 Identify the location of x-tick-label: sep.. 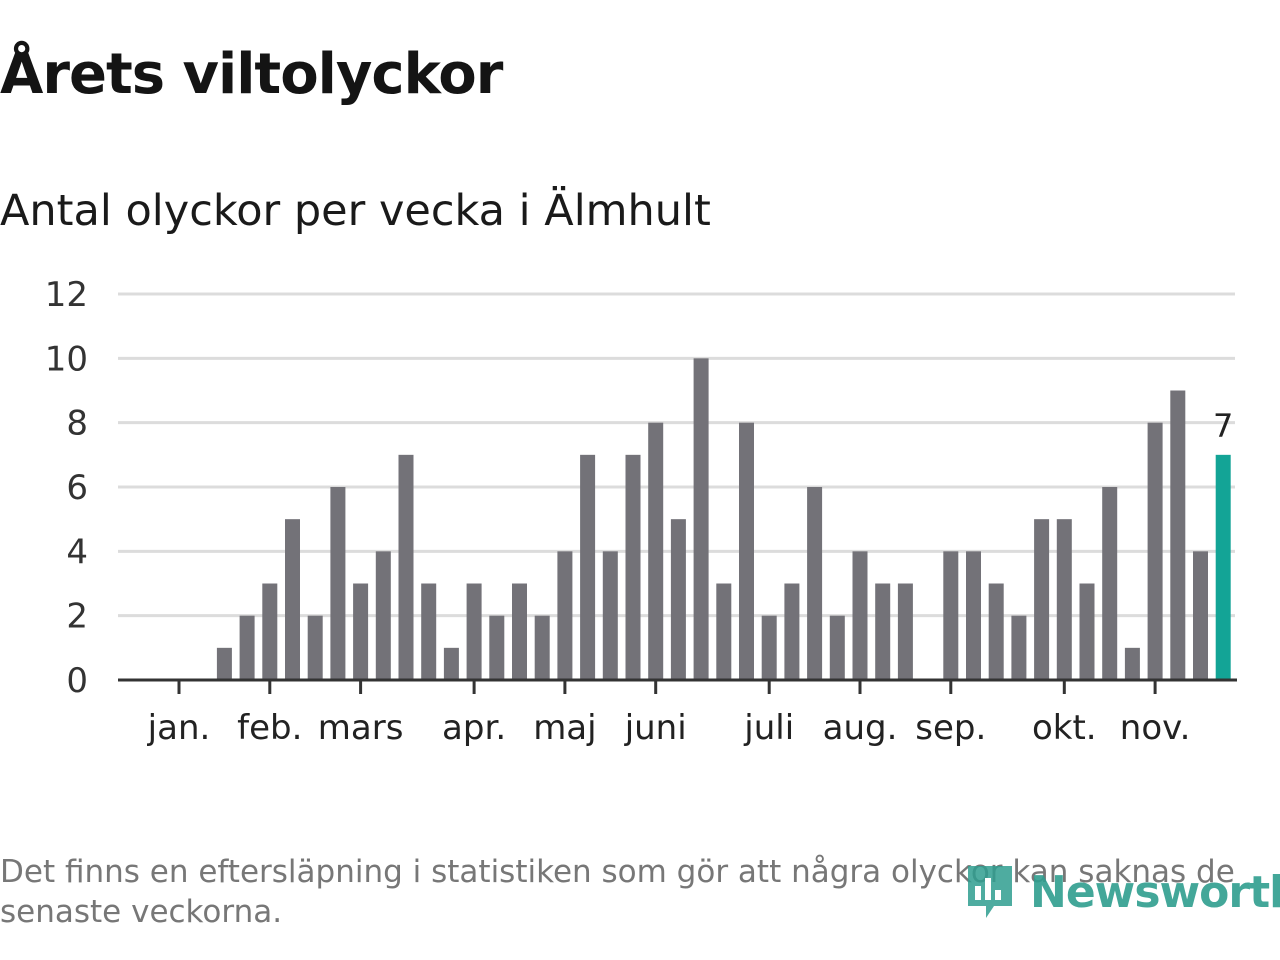
(950, 728).